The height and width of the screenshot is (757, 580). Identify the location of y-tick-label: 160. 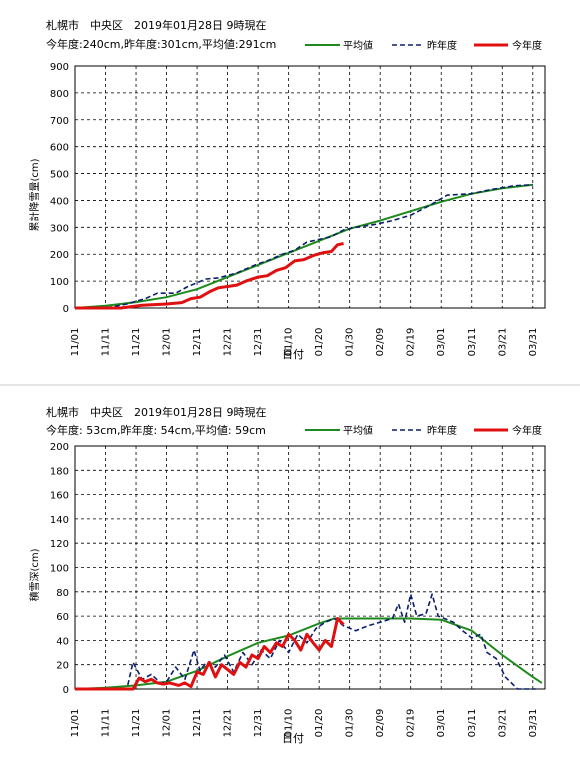
(59, 496).